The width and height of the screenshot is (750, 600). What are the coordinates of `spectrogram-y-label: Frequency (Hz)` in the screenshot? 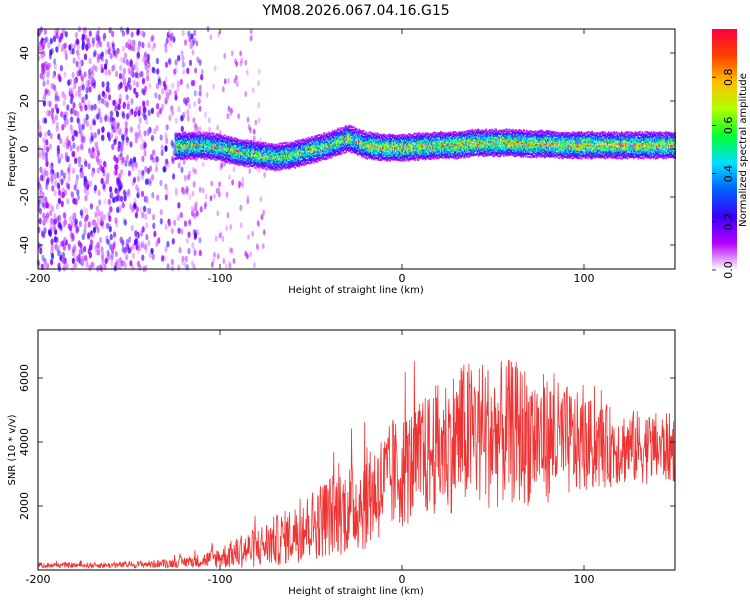 It's located at (12, 149).